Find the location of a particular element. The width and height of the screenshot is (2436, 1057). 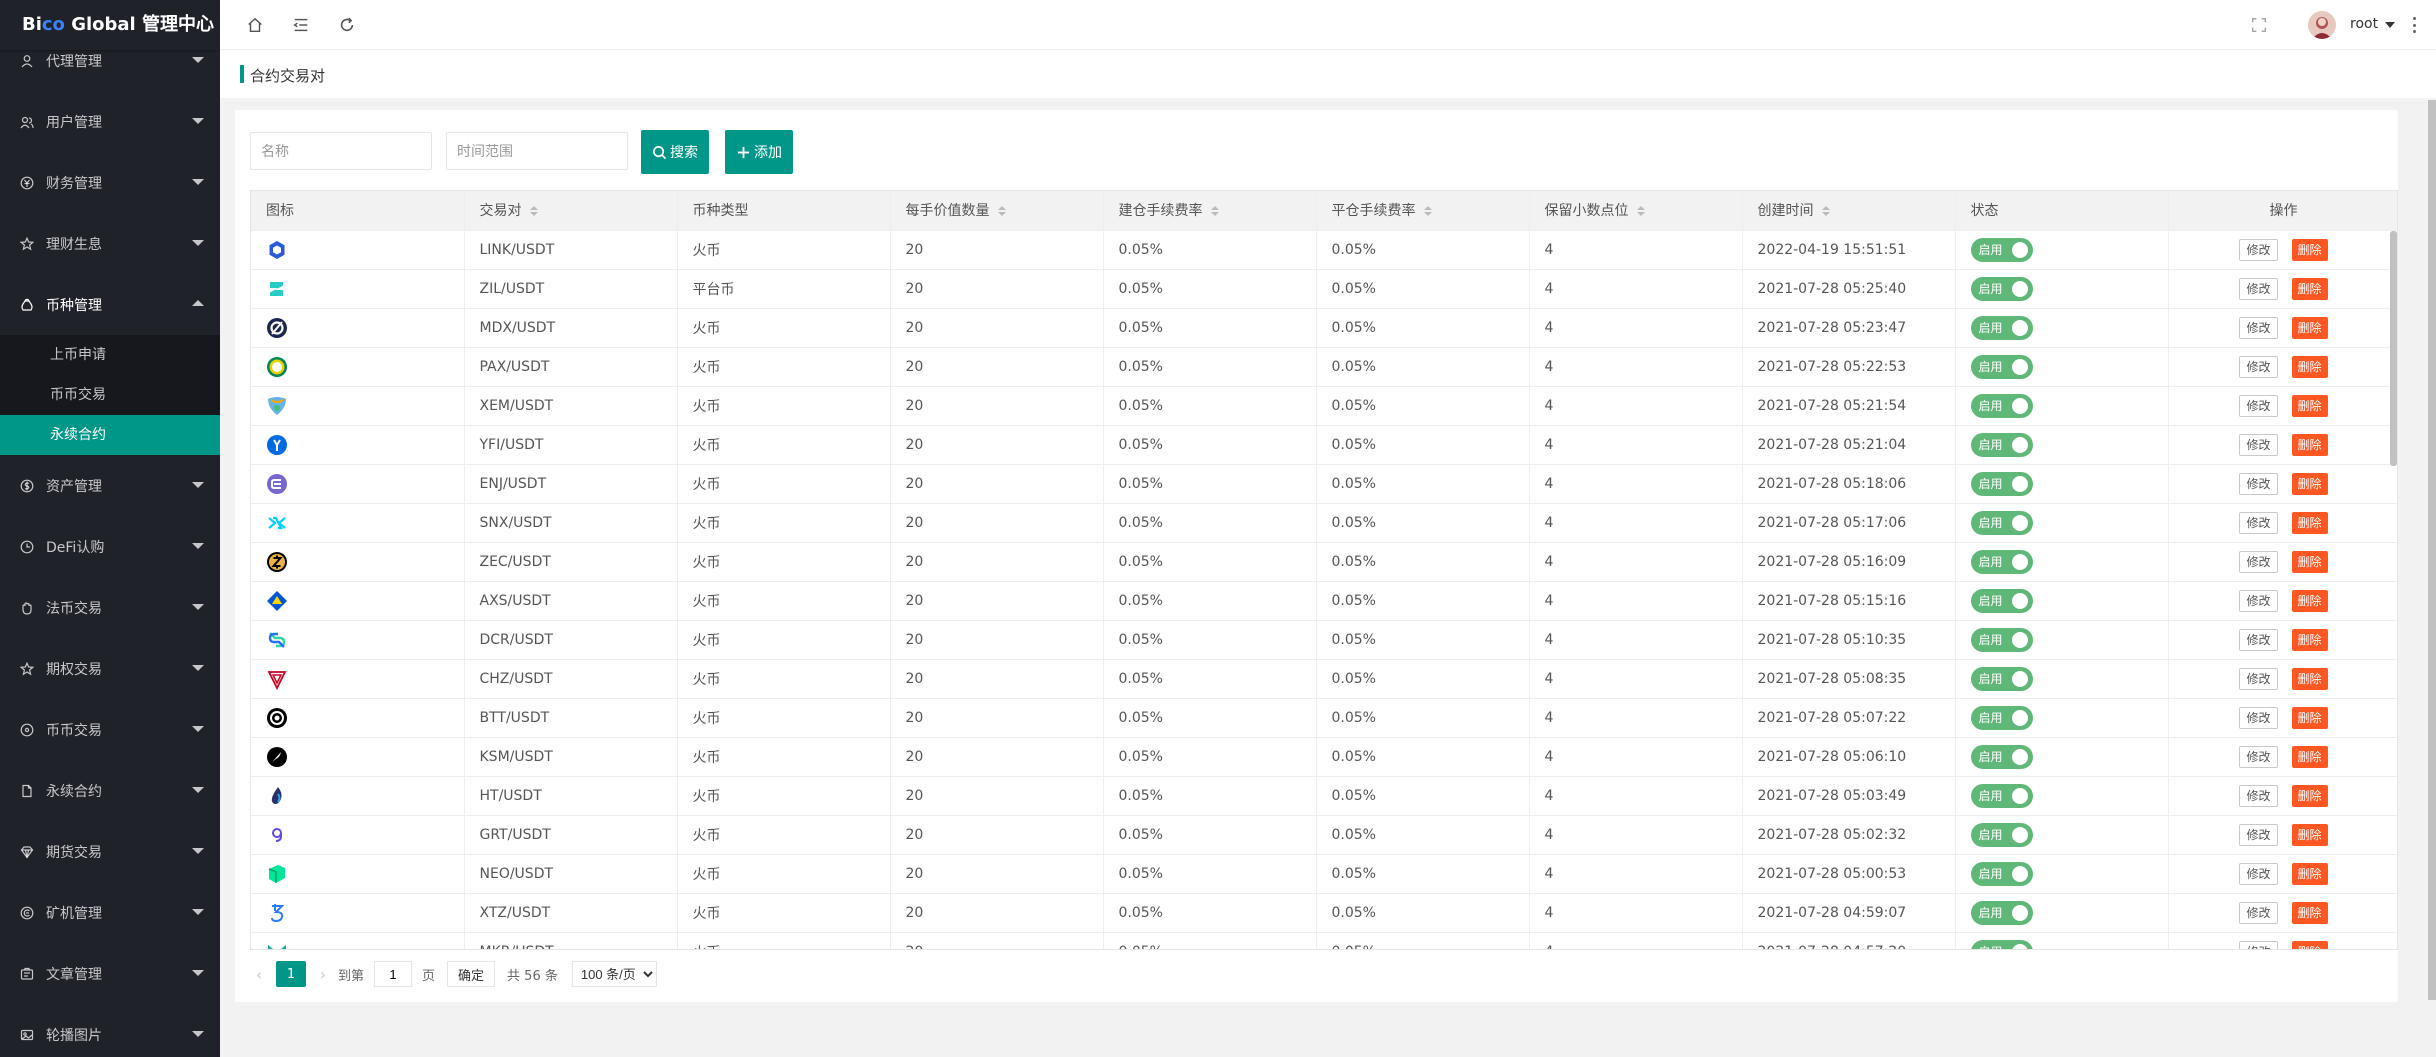

name-search-input is located at coordinates (341, 151).